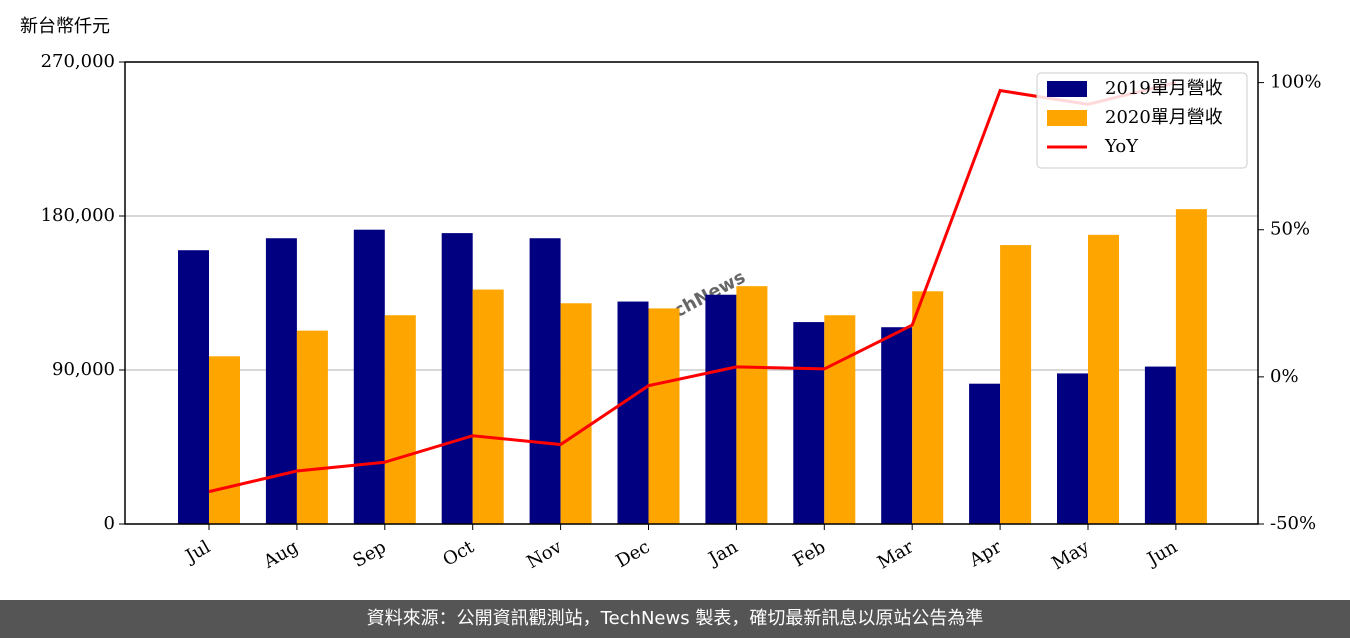  What do you see at coordinates (633, 554) in the screenshot?
I see `x-tick-label: Dec` at bounding box center [633, 554].